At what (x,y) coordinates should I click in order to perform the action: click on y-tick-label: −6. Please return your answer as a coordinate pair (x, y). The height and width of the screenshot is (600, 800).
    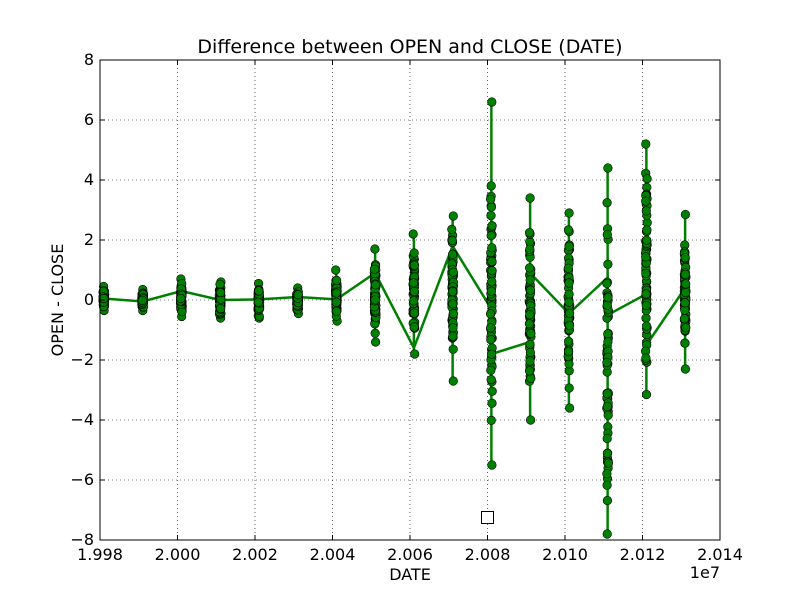
    Looking at the image, I should click on (82, 479).